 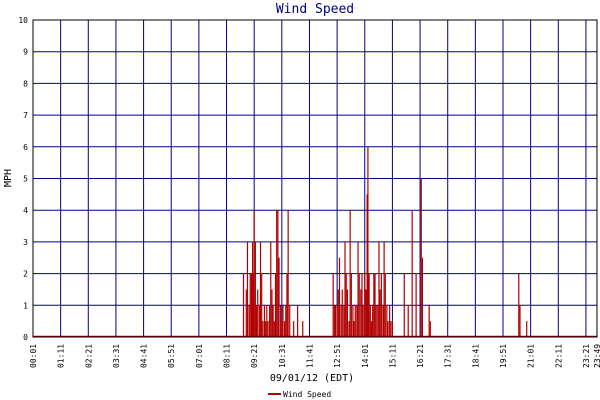 I want to click on x-tick-label: 18:41, so click(x=475, y=356).